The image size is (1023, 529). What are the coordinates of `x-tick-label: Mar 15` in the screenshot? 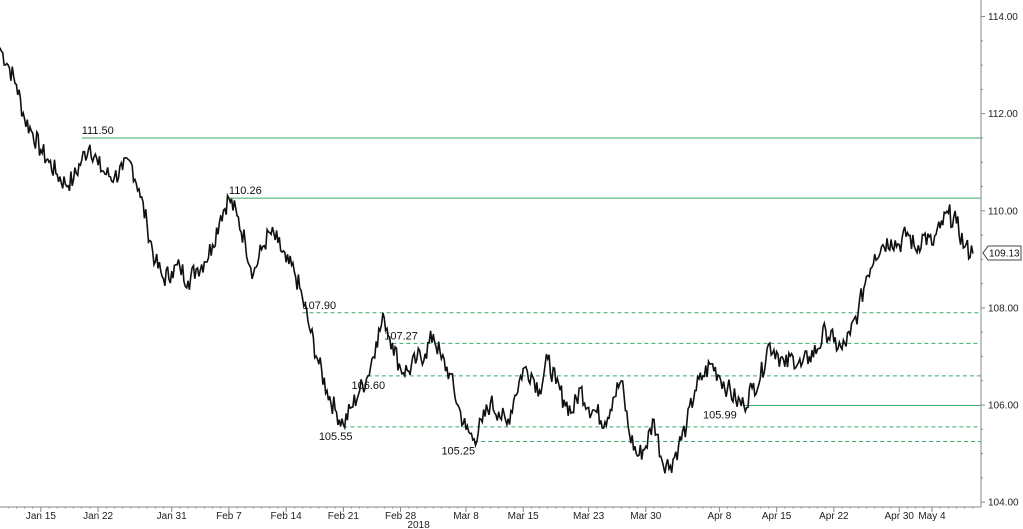 It's located at (524, 516).